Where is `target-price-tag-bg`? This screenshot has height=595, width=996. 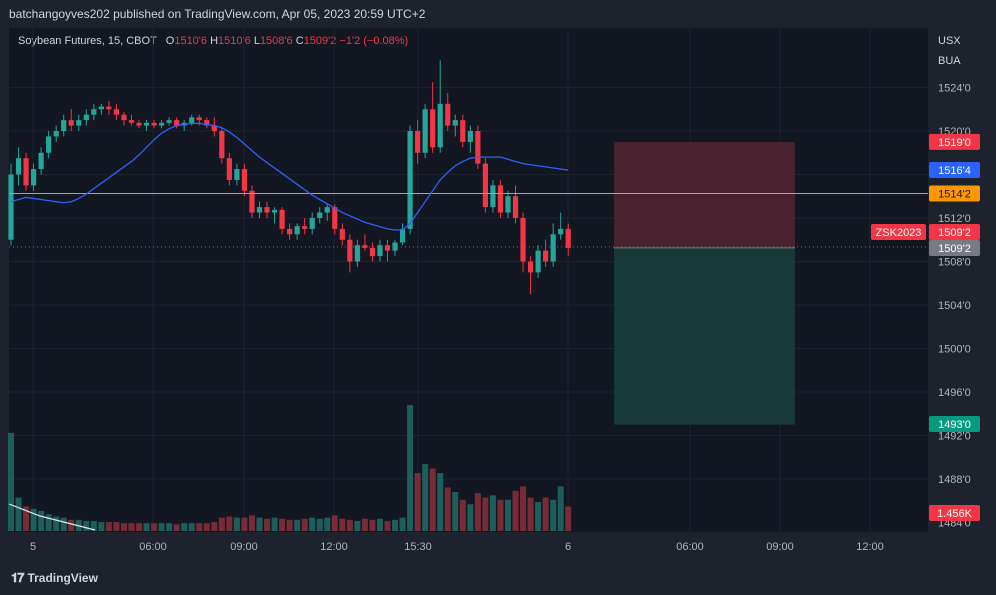 target-price-tag-bg is located at coordinates (954, 424).